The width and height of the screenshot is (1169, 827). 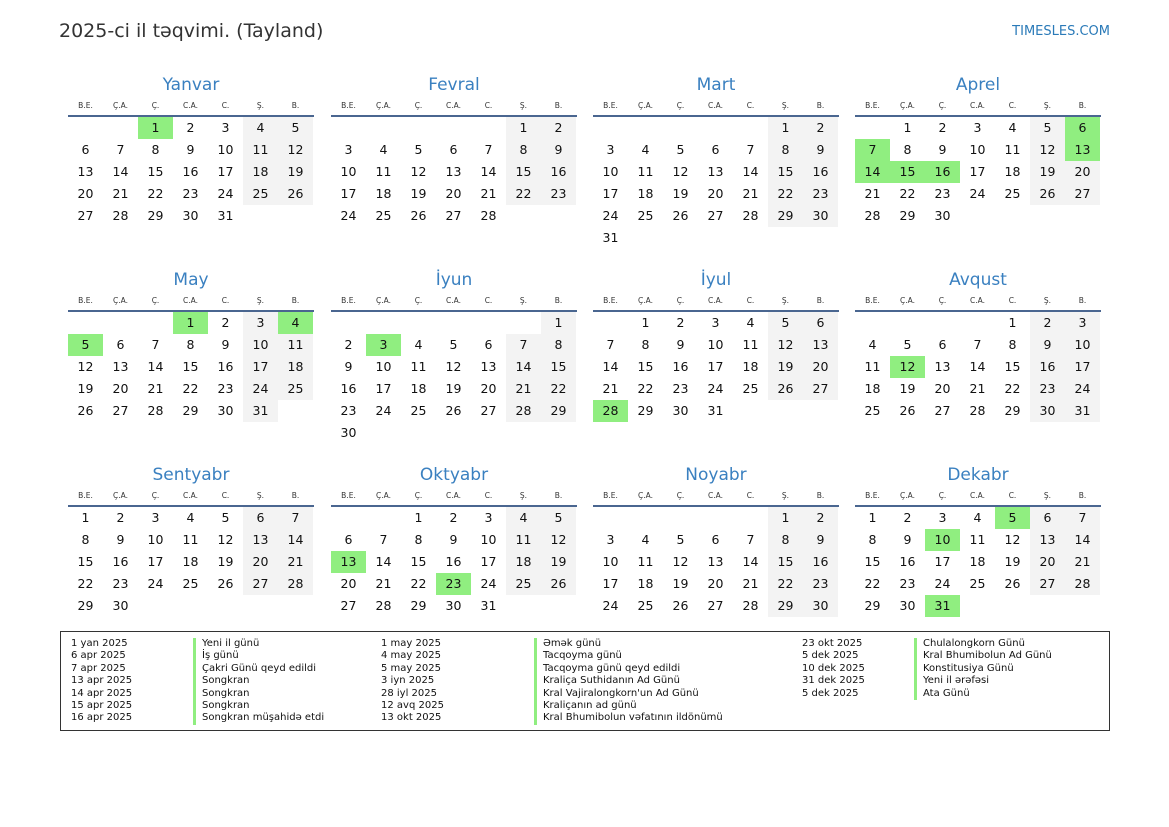 I want to click on day: 23, so click(x=225, y=388).